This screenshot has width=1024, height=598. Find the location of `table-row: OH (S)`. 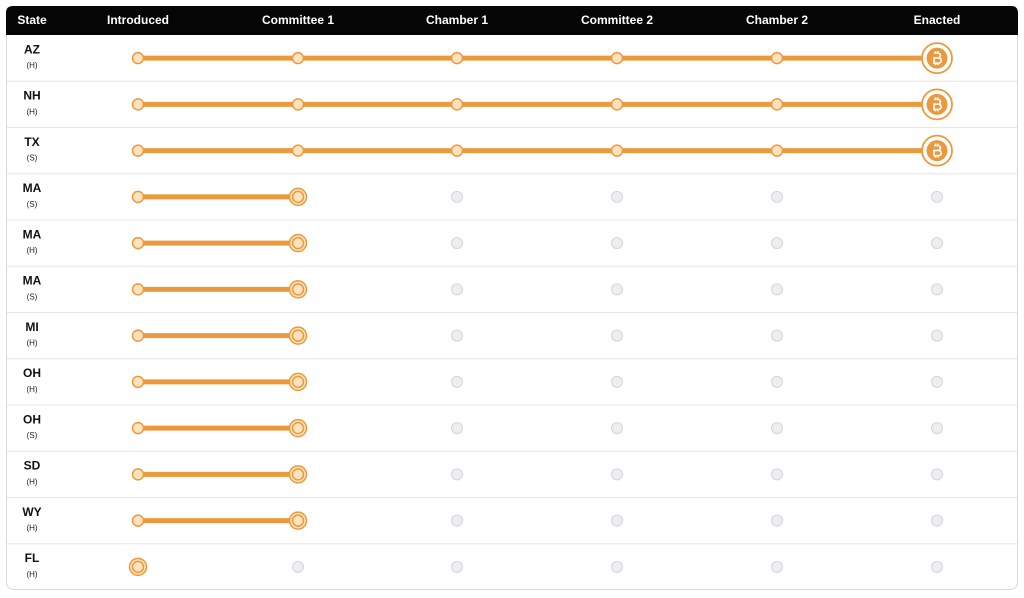

table-row: OH (S) is located at coordinates (512, 422).